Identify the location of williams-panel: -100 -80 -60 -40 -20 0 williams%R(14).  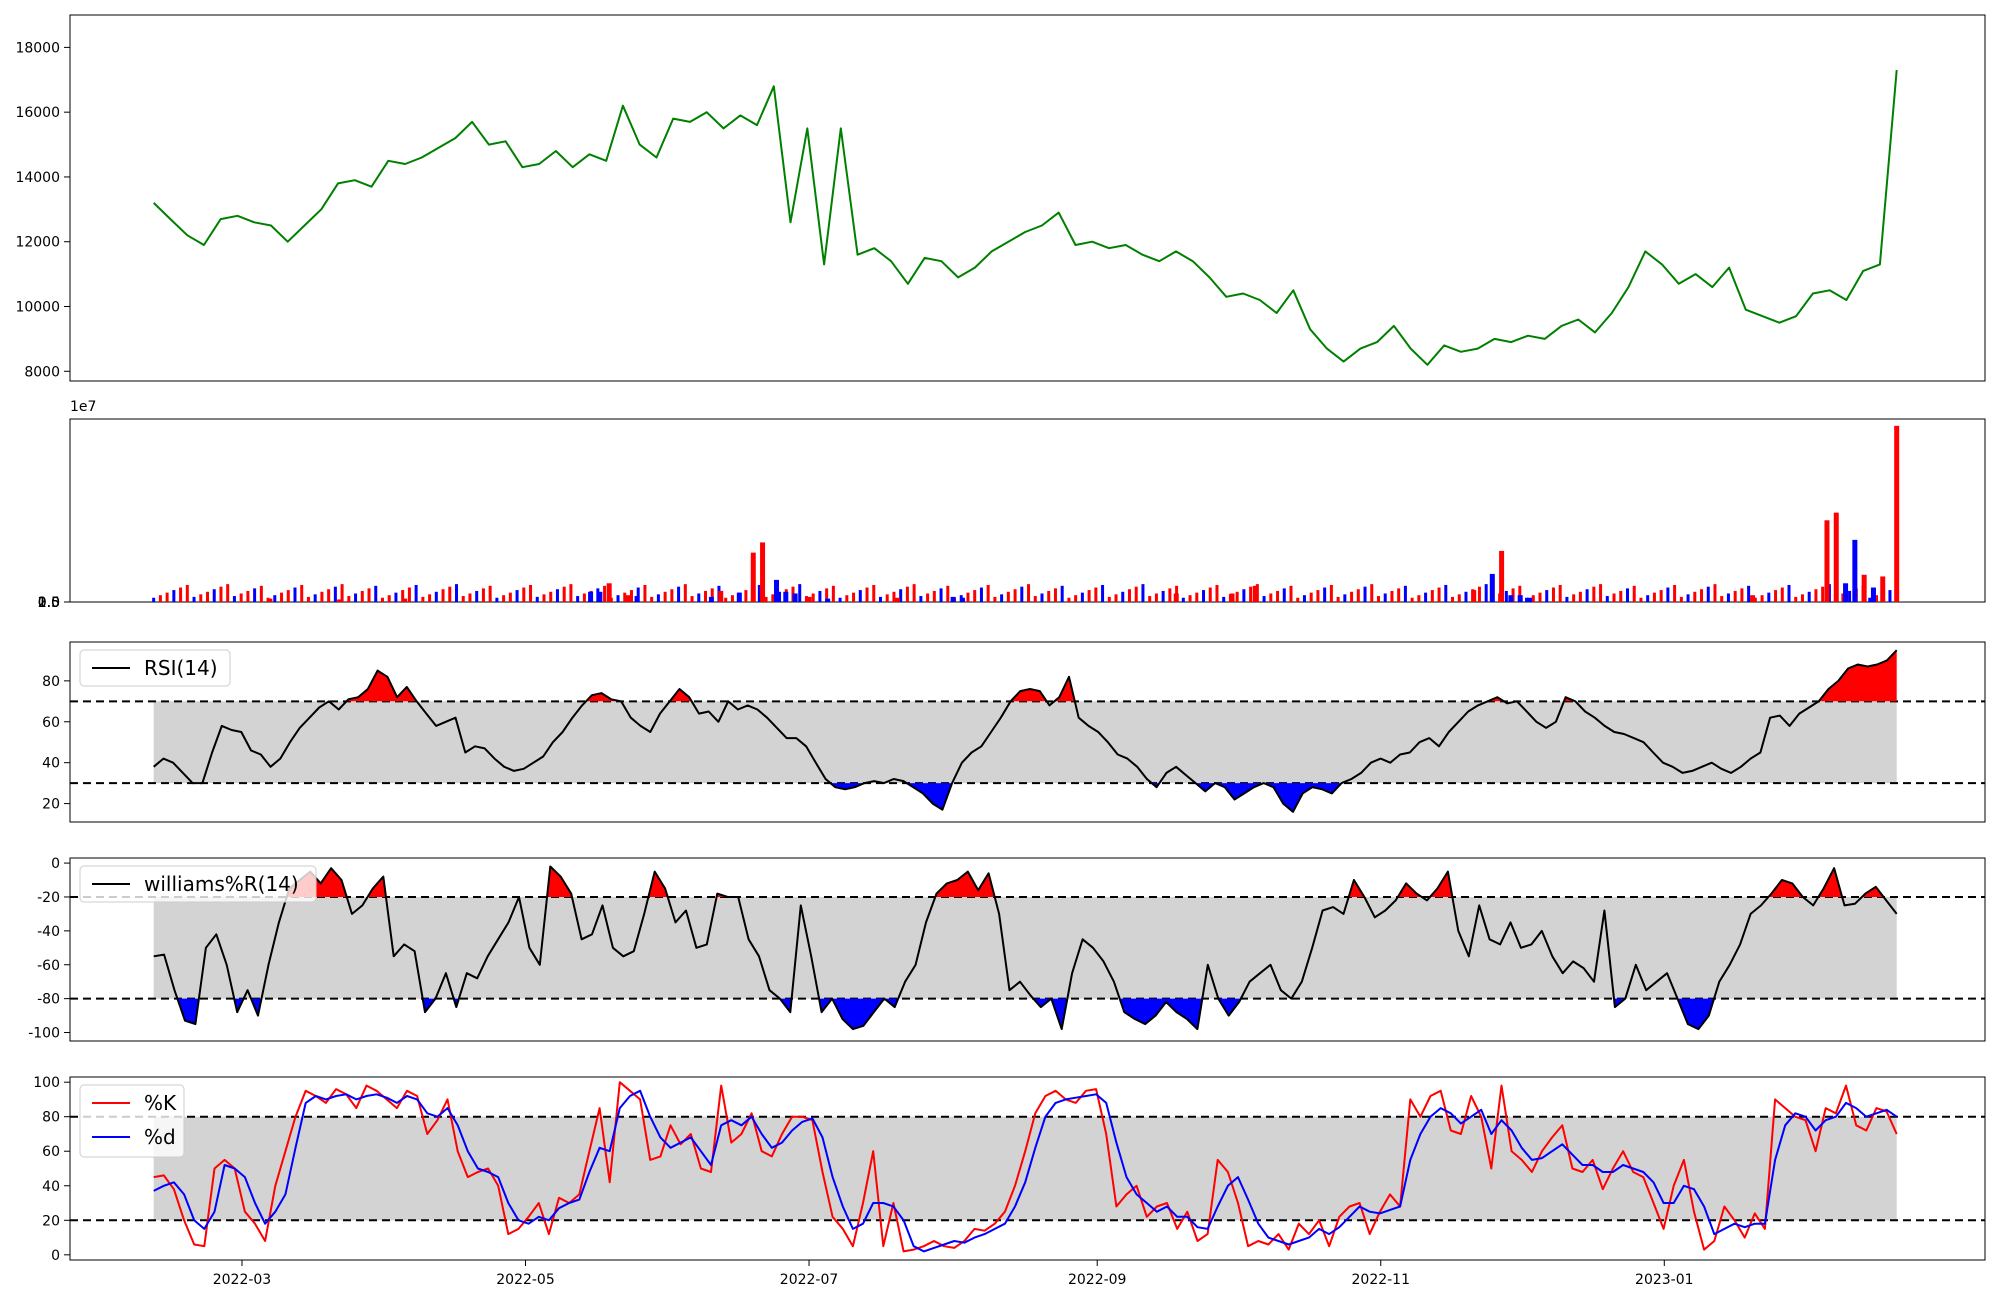
(1007, 949).